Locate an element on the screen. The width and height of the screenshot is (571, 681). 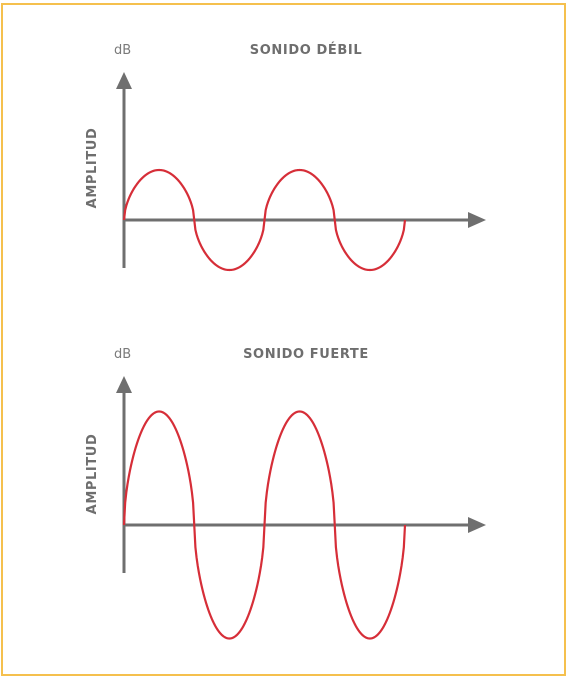
panel-title: SONIDO FUERTE is located at coordinates (306, 354).